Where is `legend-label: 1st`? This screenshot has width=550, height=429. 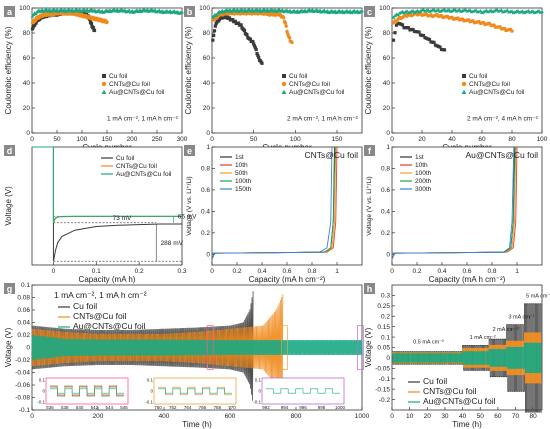
legend-label: 1st is located at coordinates (419, 157).